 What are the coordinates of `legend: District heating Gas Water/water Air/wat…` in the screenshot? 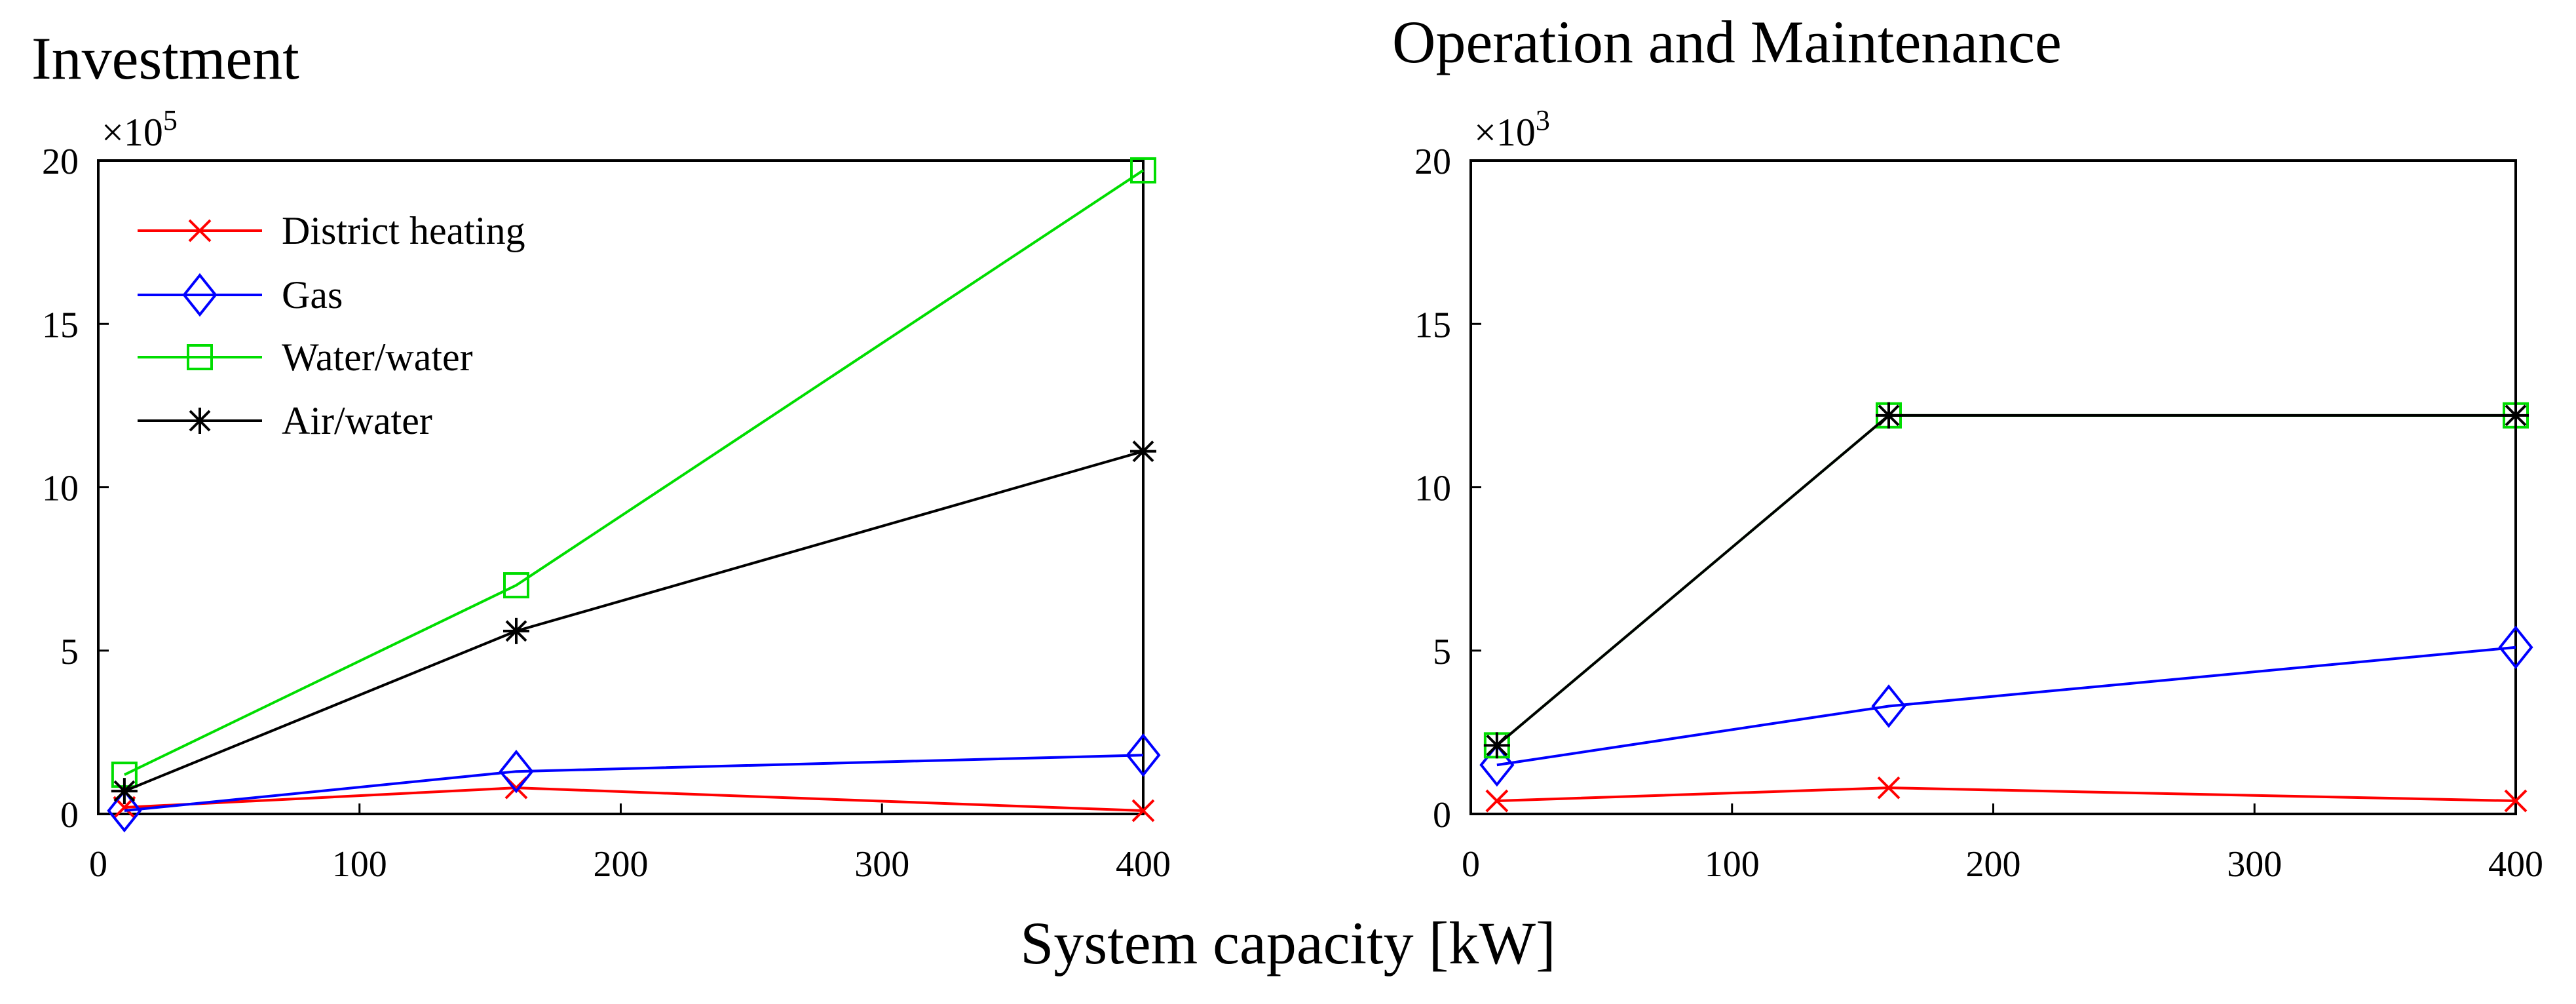 It's located at (331, 325).